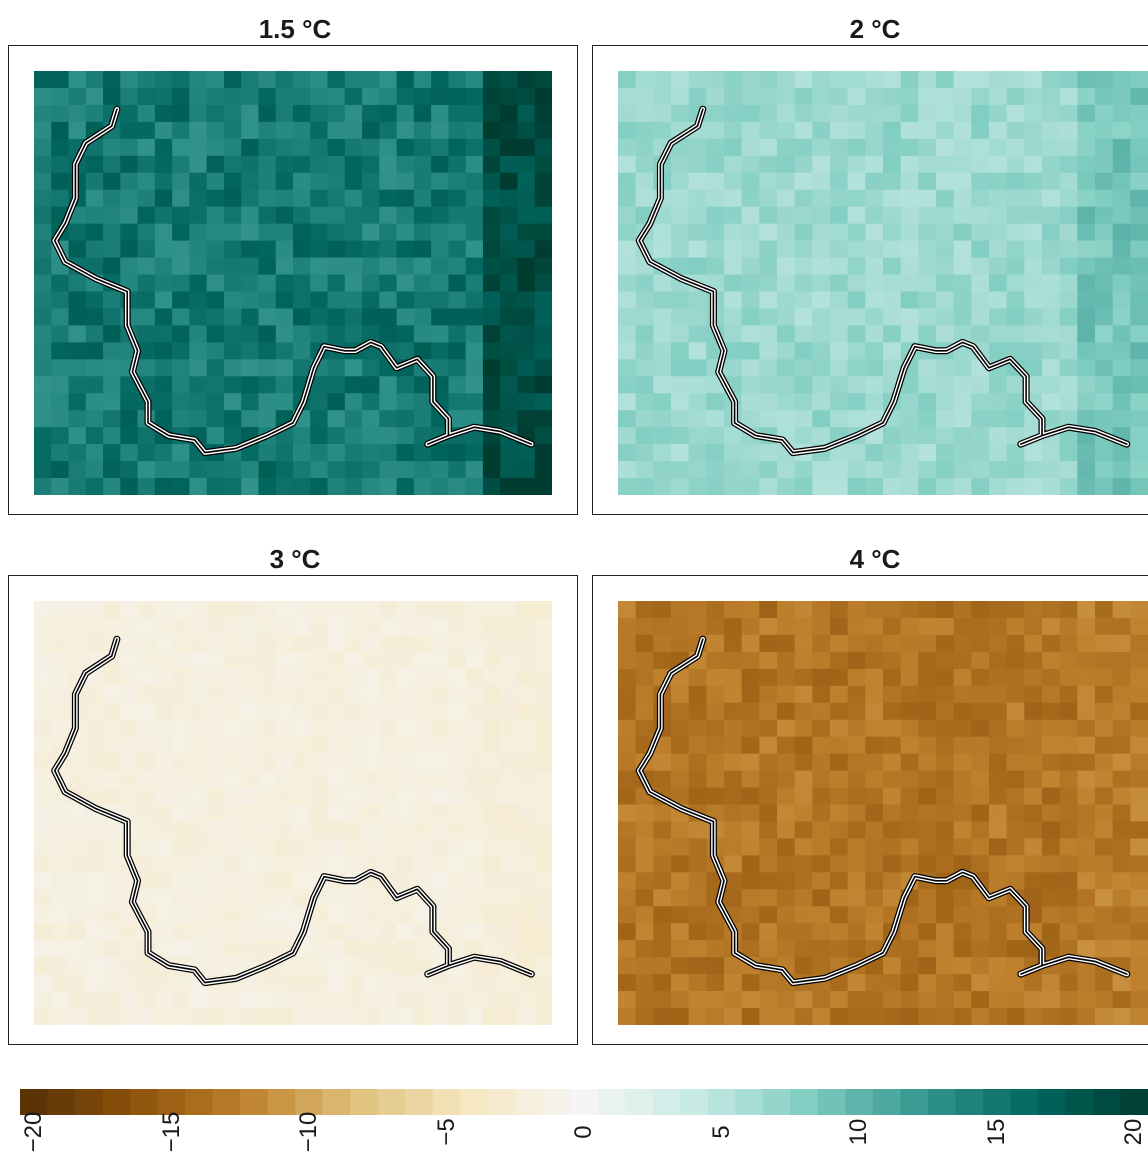 The image size is (1148, 1175). I want to click on colorbar-tick-label: 20, so click(1133, 1132).